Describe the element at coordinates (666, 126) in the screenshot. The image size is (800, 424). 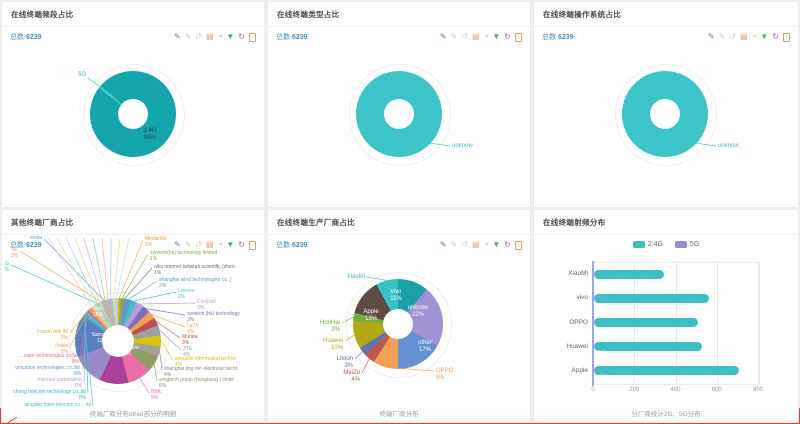
I see `donut-chart-os: unknow` at that location.